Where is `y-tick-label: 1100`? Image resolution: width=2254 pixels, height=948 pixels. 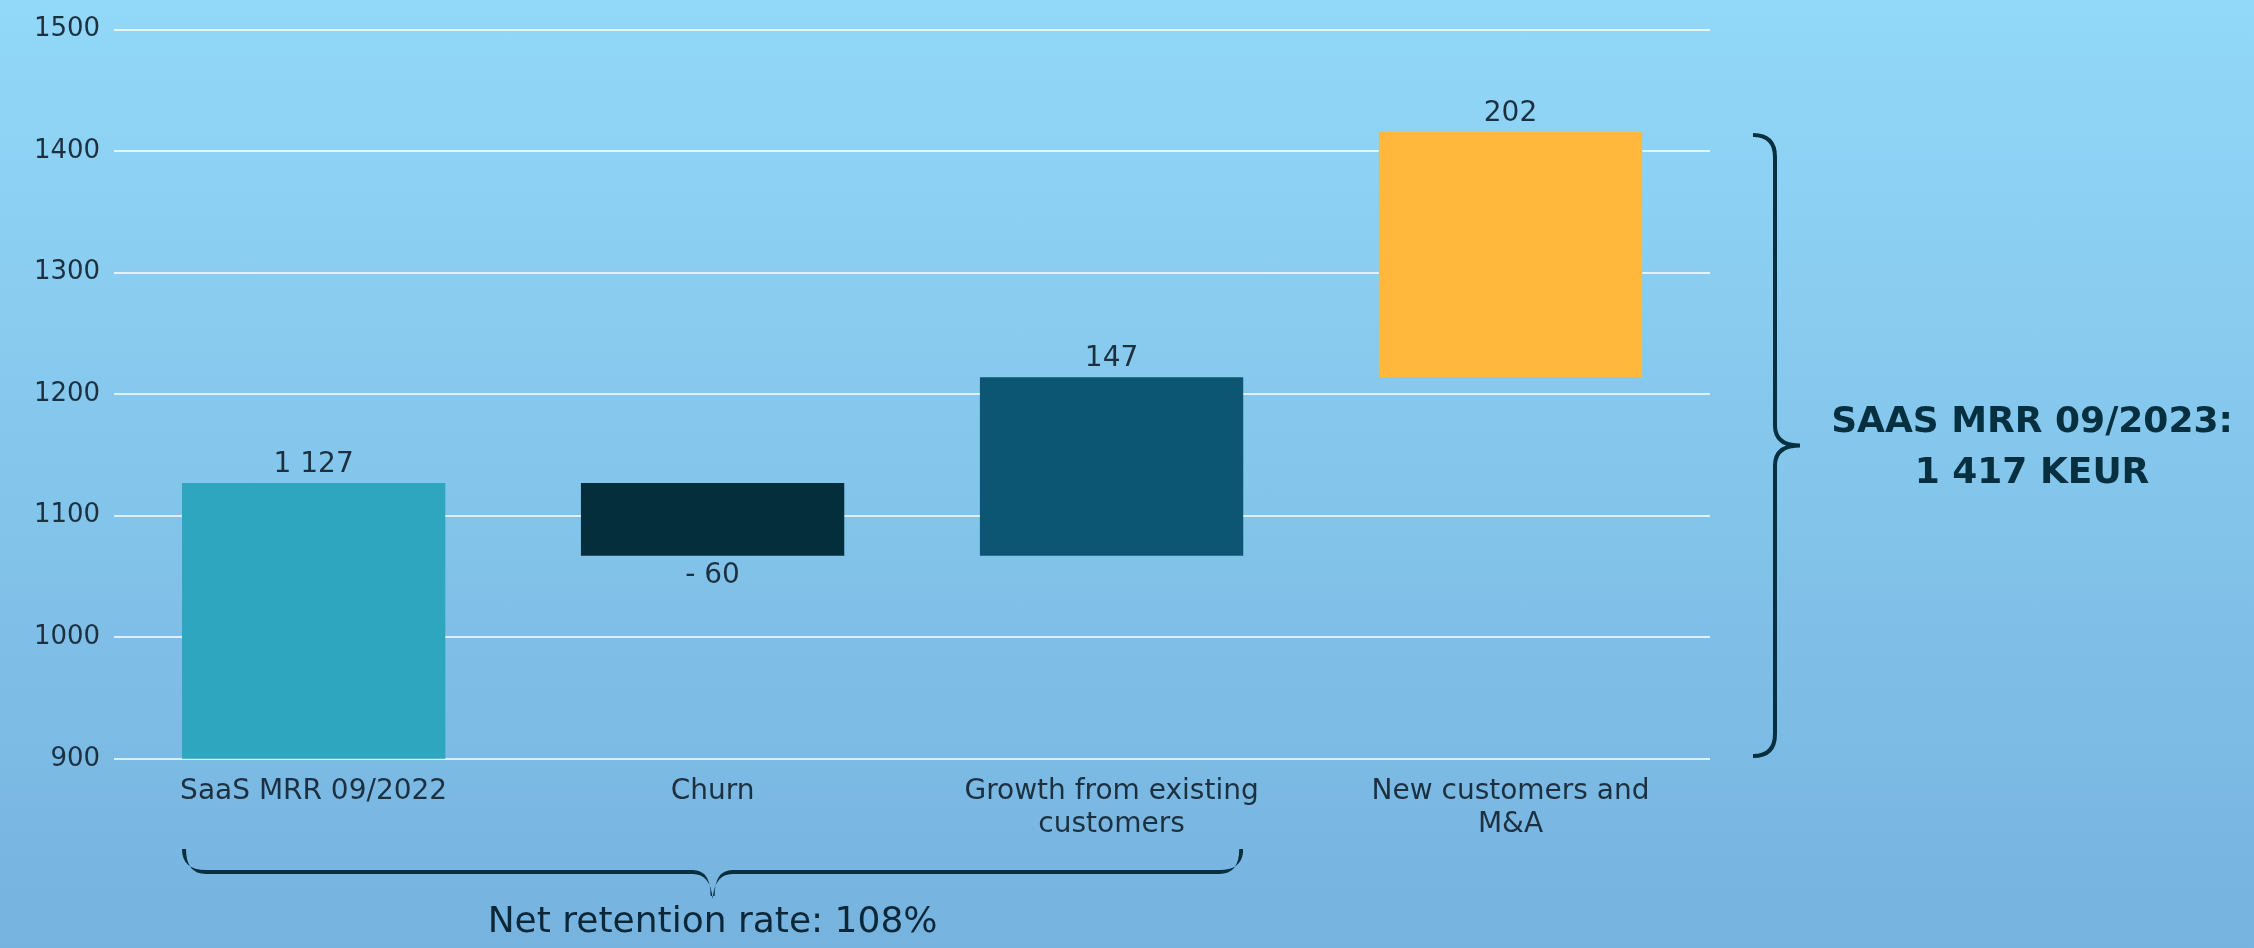 y-tick-label: 1100 is located at coordinates (67, 513).